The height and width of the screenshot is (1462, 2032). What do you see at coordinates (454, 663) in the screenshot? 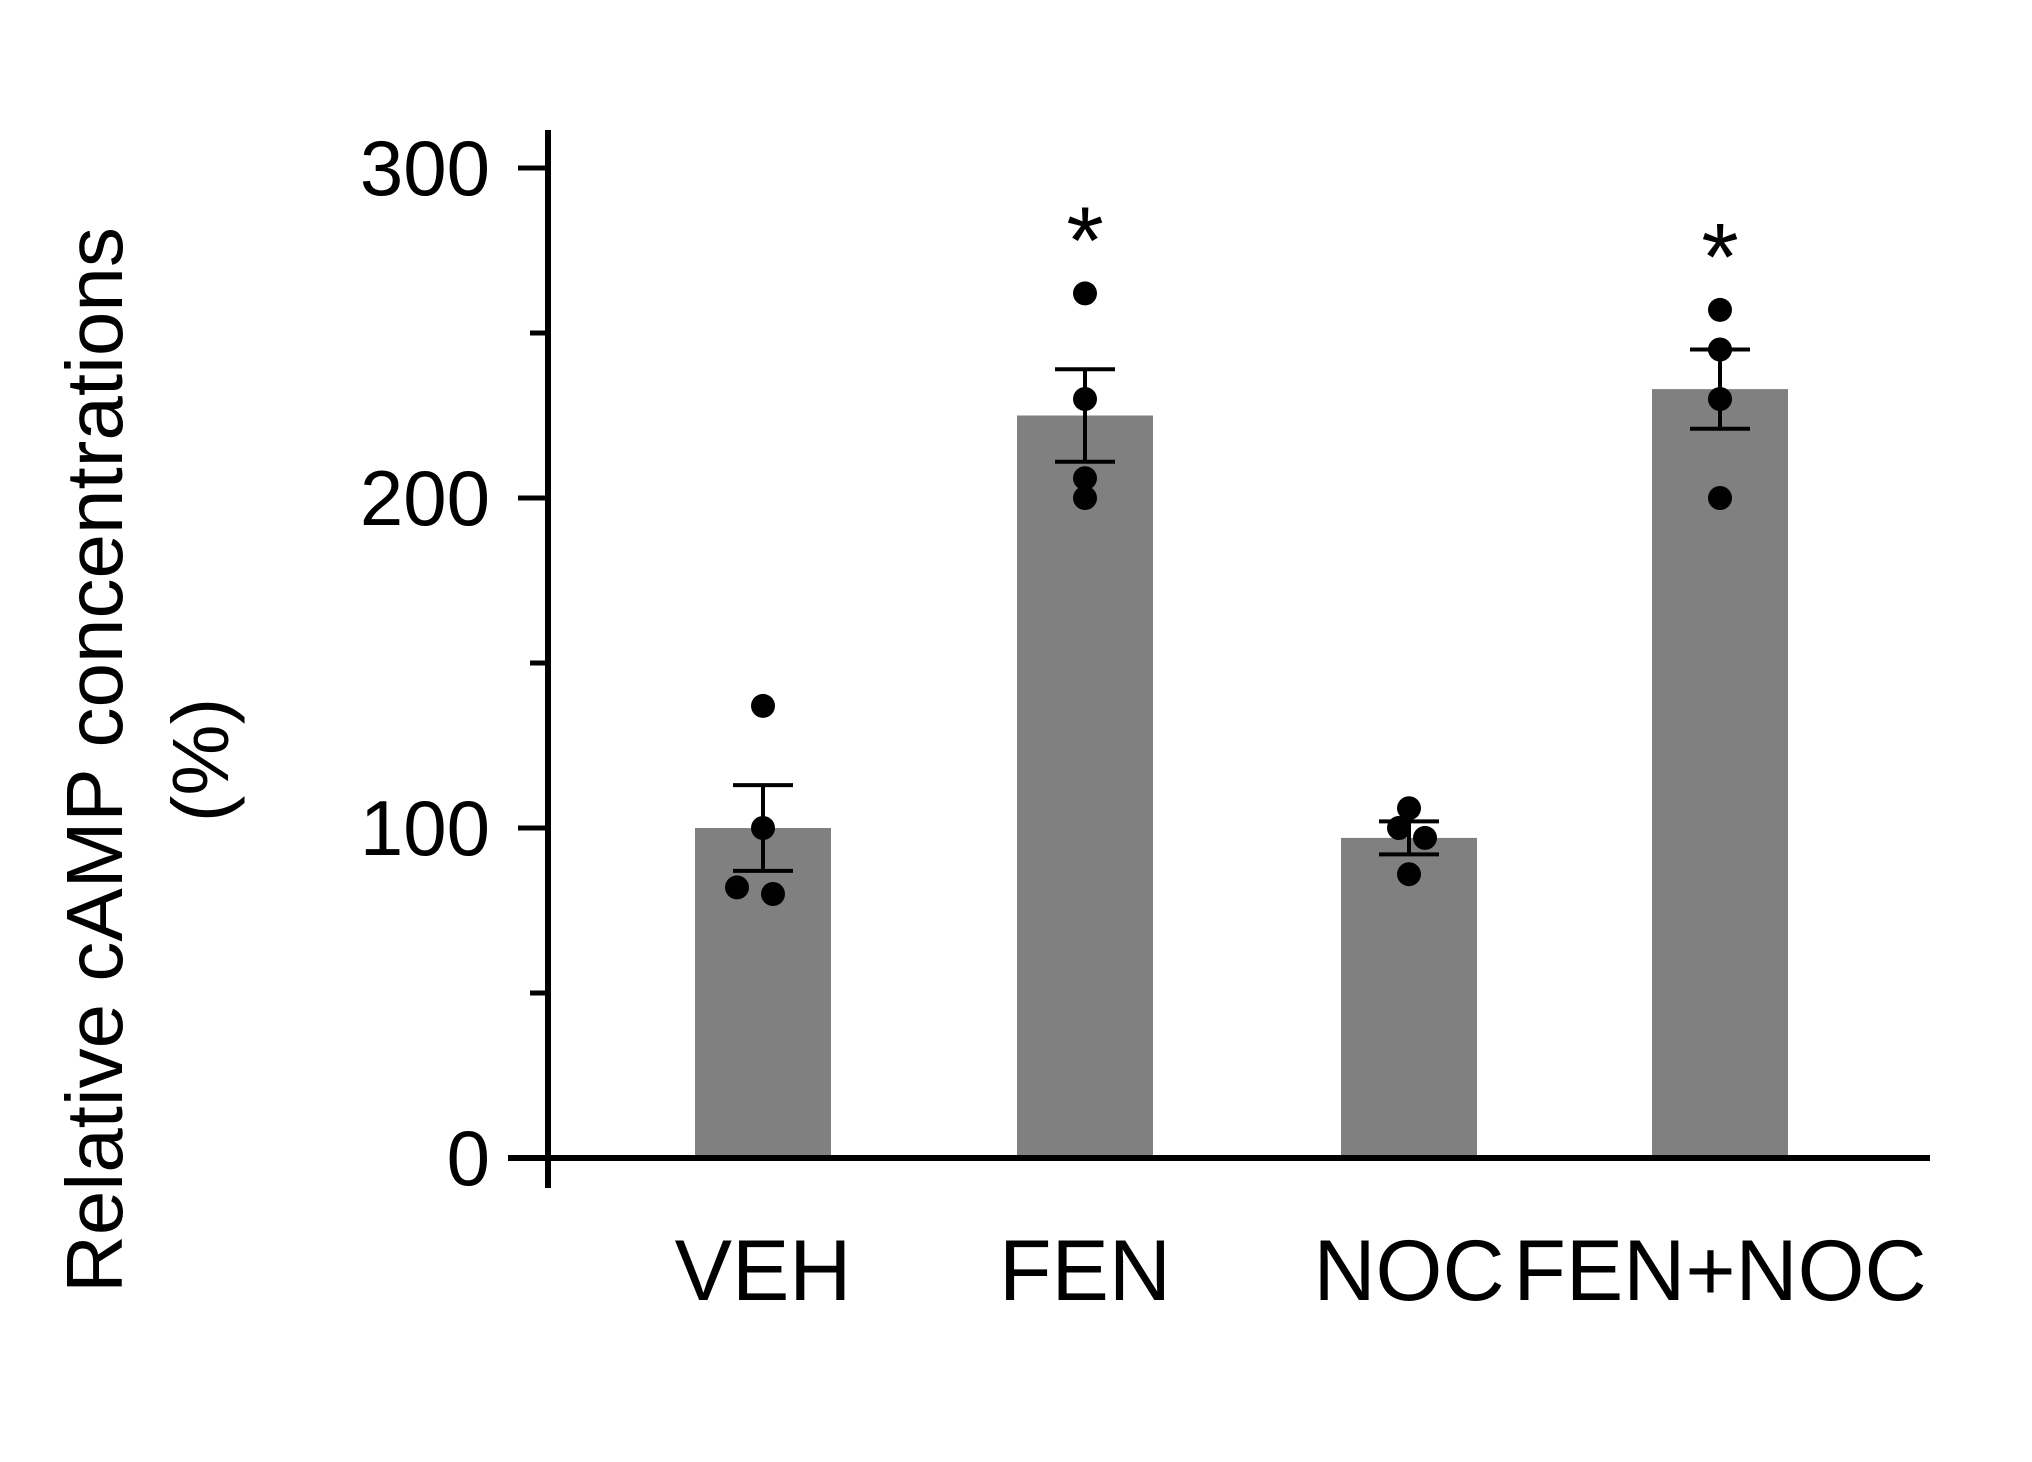
I see `y-ticks-layer: 0 100 200 300` at bounding box center [454, 663].